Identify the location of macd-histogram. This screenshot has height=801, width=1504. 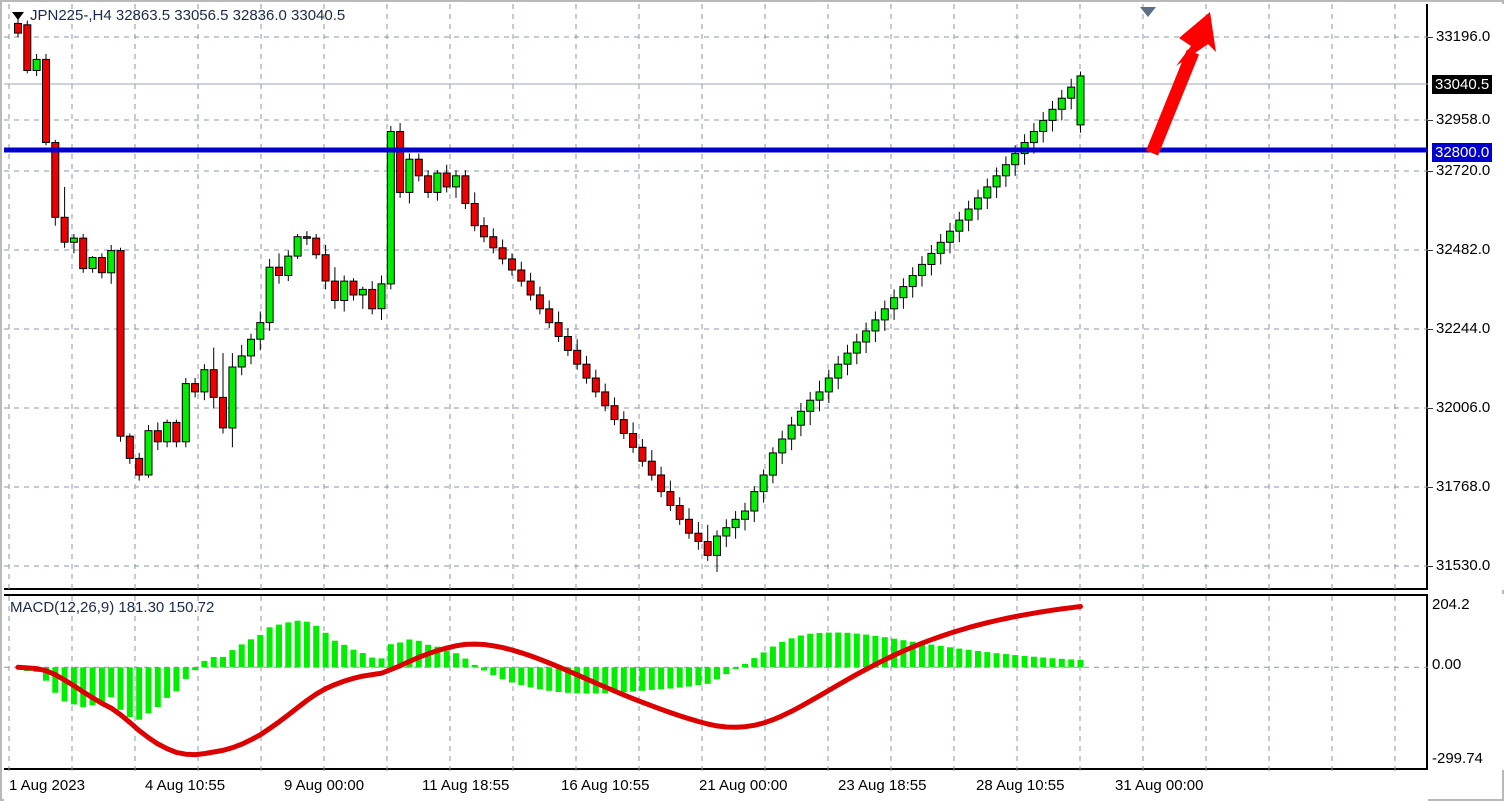
(549, 670).